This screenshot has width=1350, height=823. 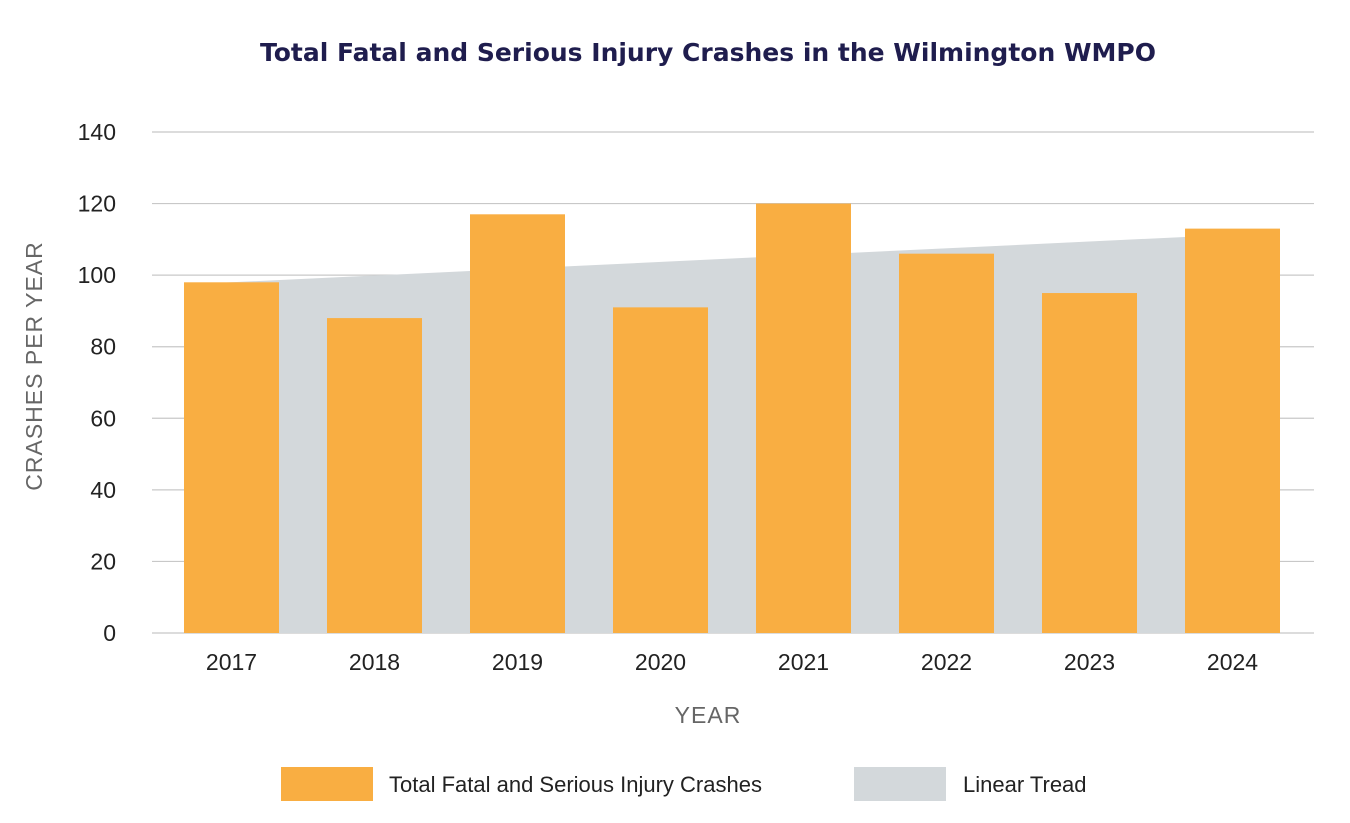 I want to click on x-tick-labels: 2017 2018 2019 2020 2021 2022 2023 2024, so click(x=732, y=662).